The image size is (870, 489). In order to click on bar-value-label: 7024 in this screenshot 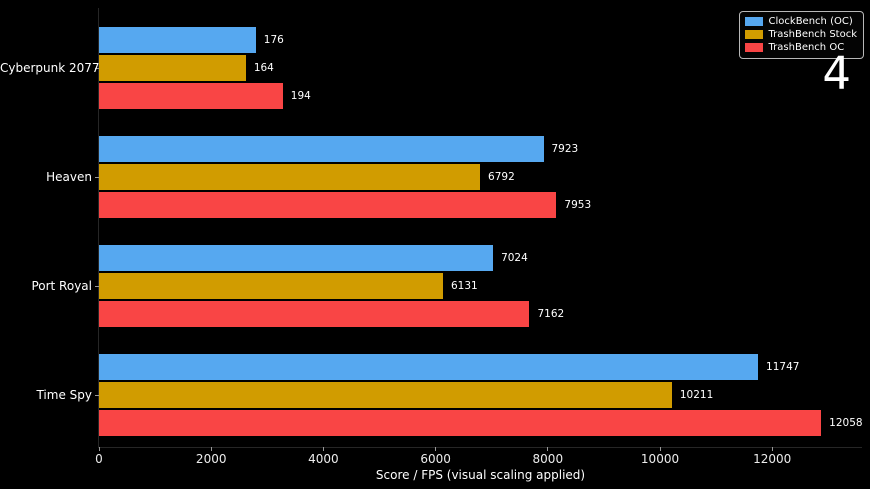, I will do `click(514, 258)`.